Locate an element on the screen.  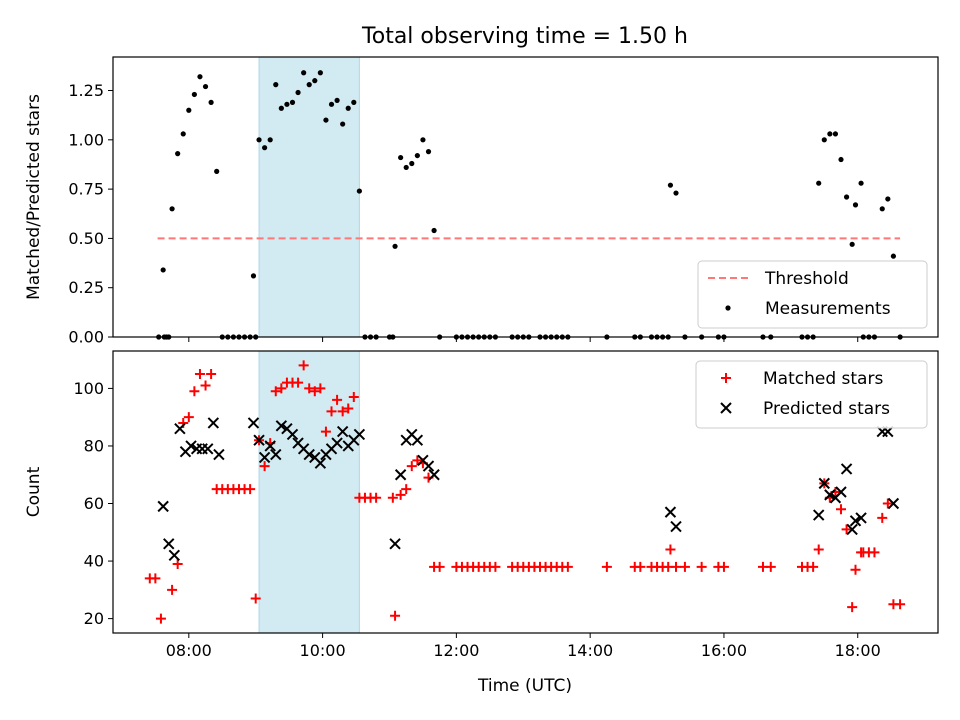
y-tick-label: 1.25 is located at coordinates (86, 90).